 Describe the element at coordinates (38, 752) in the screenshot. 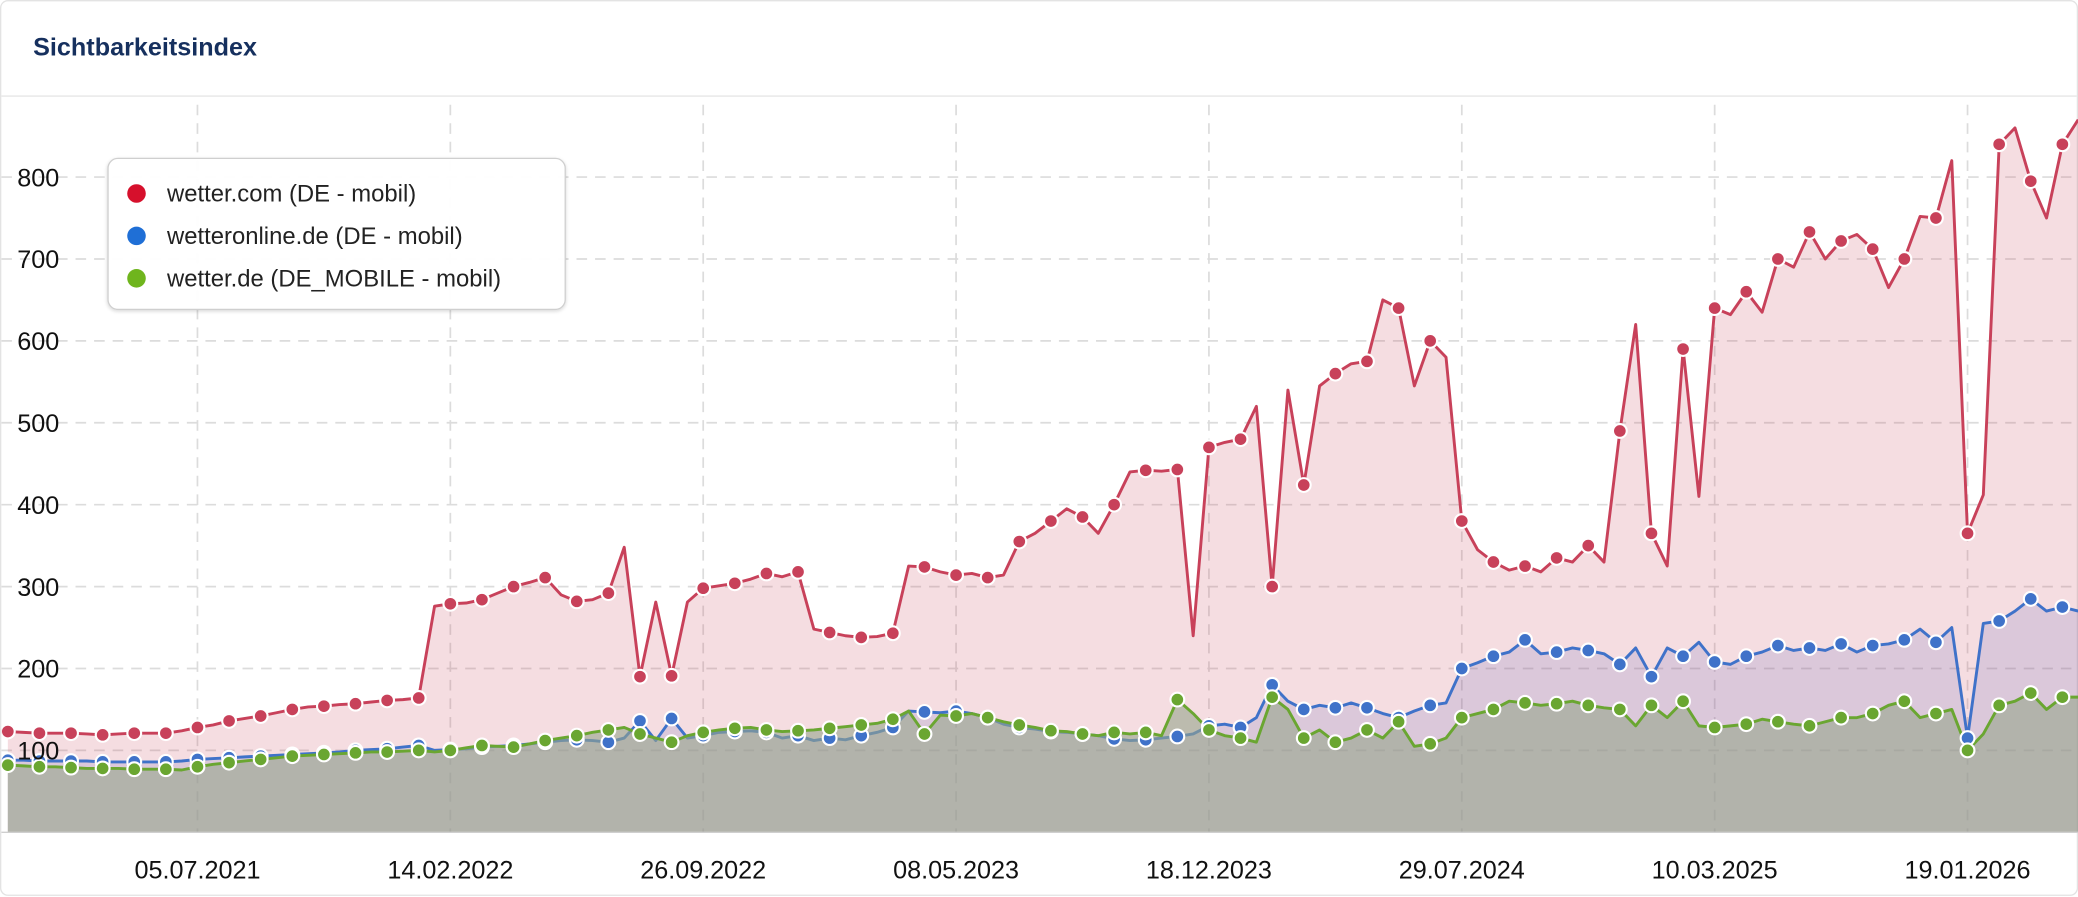

I see `y-tick-label: 100` at that location.